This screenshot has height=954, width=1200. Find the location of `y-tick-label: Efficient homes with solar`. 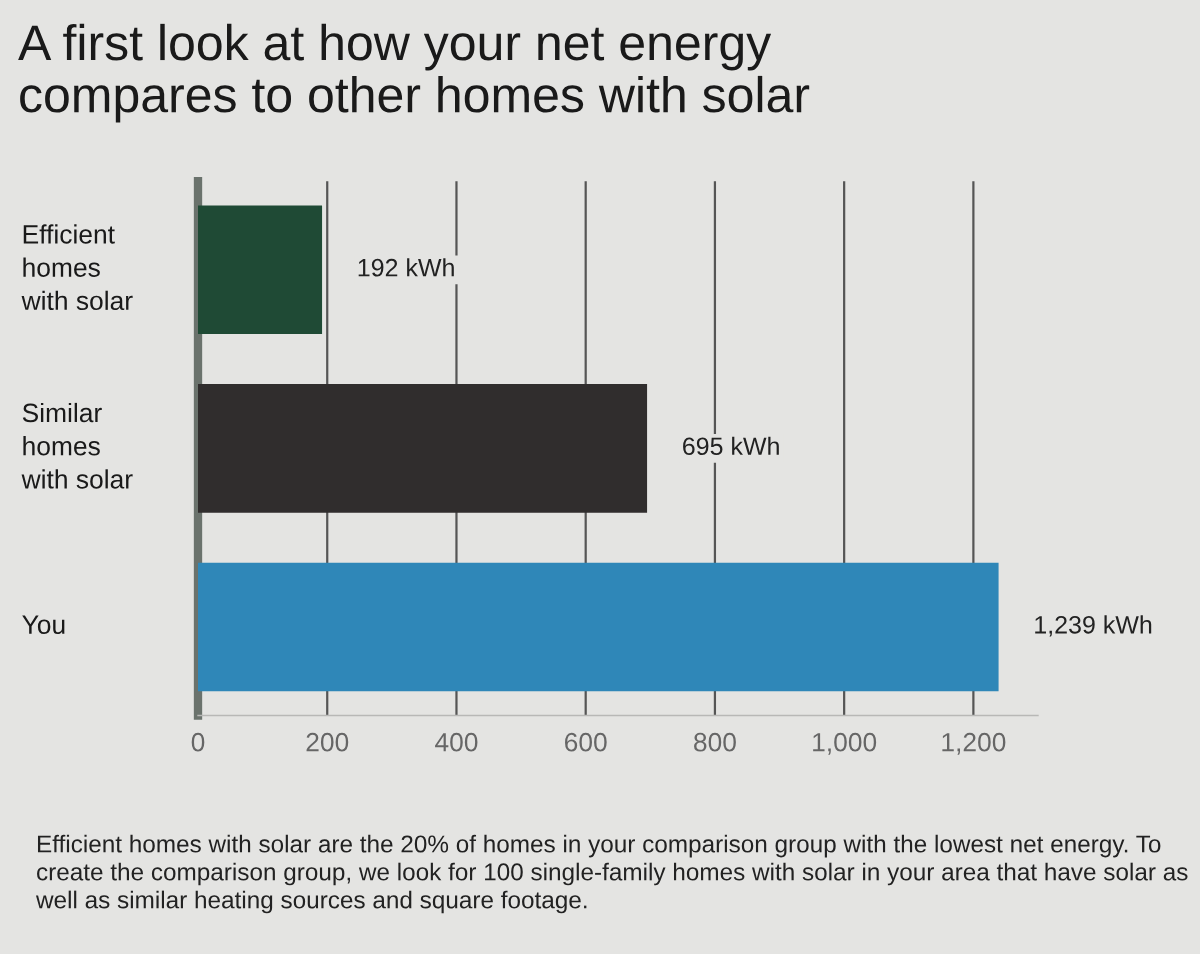

y-tick-label: Efficient homes with solar is located at coordinates (77, 267).